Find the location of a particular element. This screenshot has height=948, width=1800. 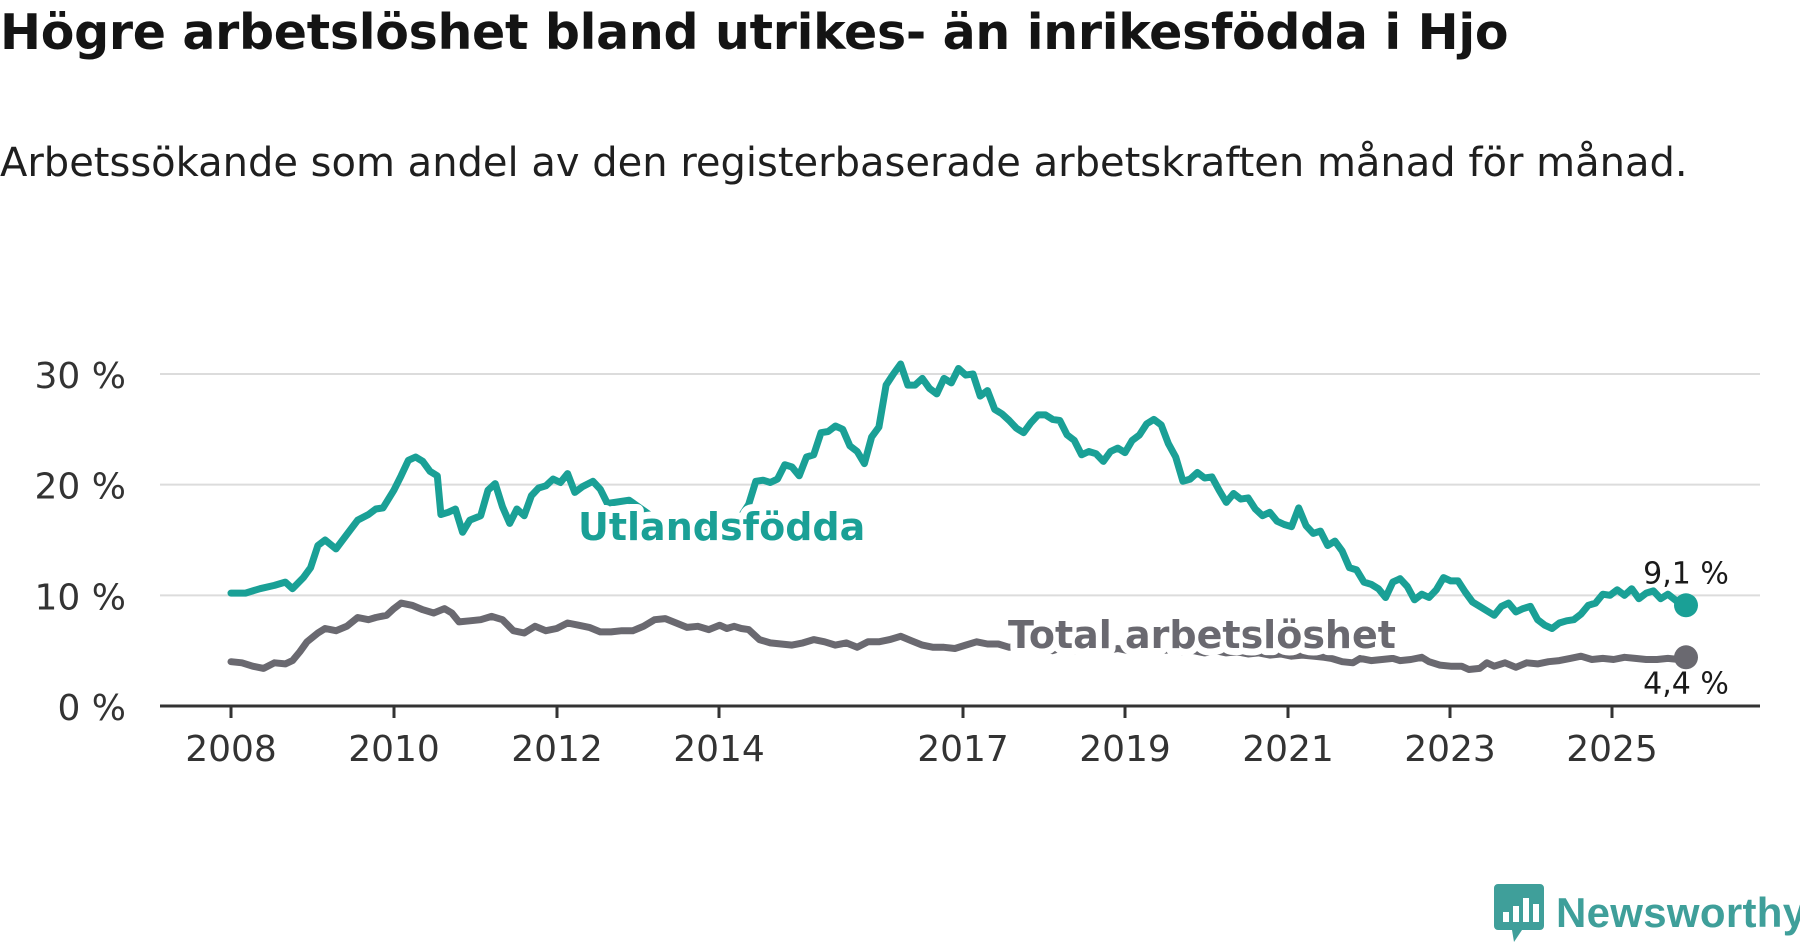

y-axis-ticks: 0 % 10 % 20 % 30 % is located at coordinates (80, 542).